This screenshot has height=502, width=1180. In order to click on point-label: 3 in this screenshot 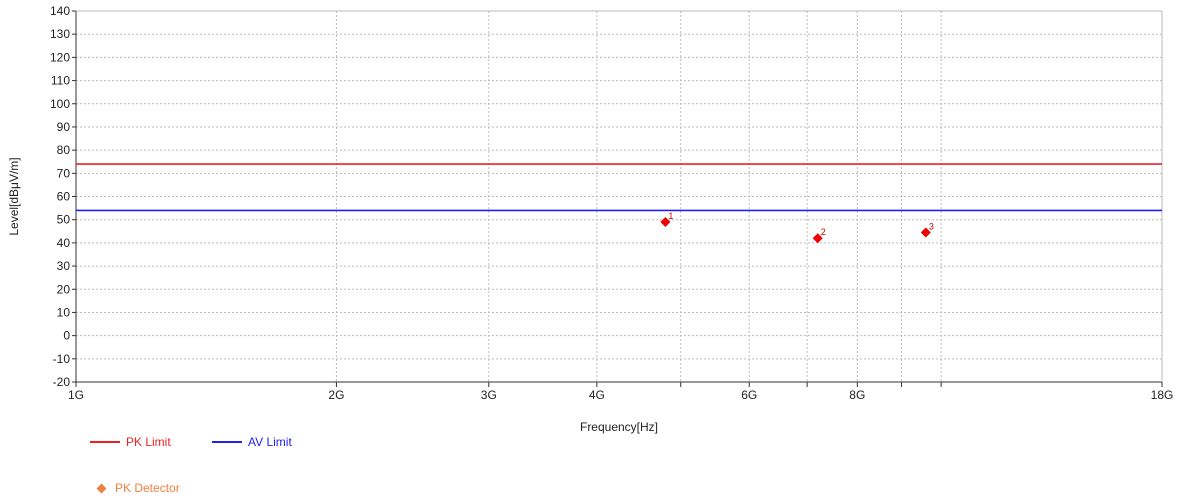, I will do `click(931, 226)`.